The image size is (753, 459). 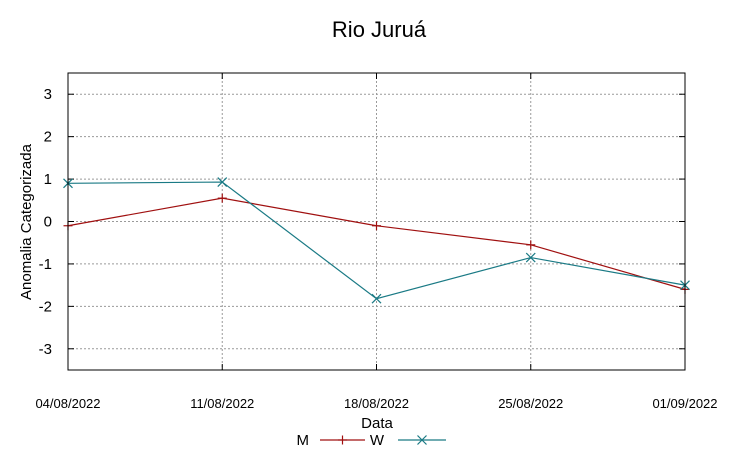 What do you see at coordinates (377, 423) in the screenshot?
I see `x-axis-label: Data` at bounding box center [377, 423].